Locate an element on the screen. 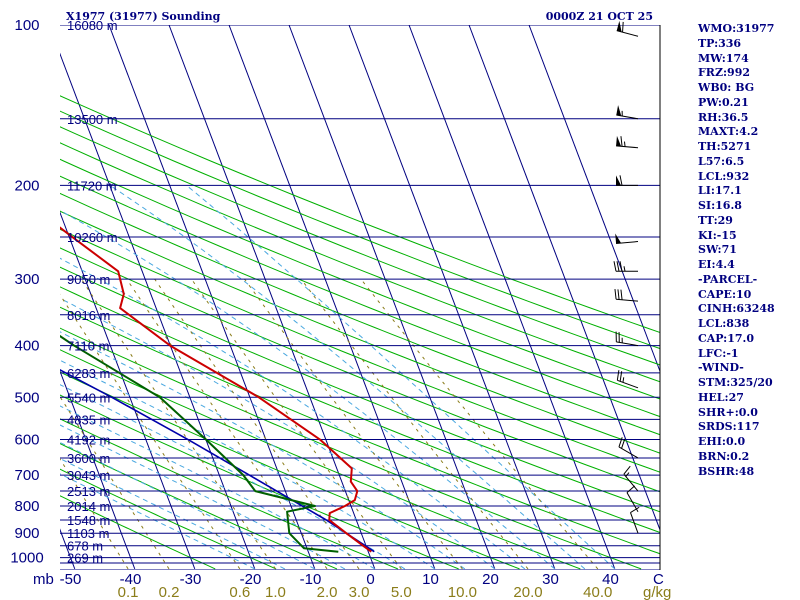 This screenshot has height=600, width=800. pressure-unit-label: mb is located at coordinates (43, 579).